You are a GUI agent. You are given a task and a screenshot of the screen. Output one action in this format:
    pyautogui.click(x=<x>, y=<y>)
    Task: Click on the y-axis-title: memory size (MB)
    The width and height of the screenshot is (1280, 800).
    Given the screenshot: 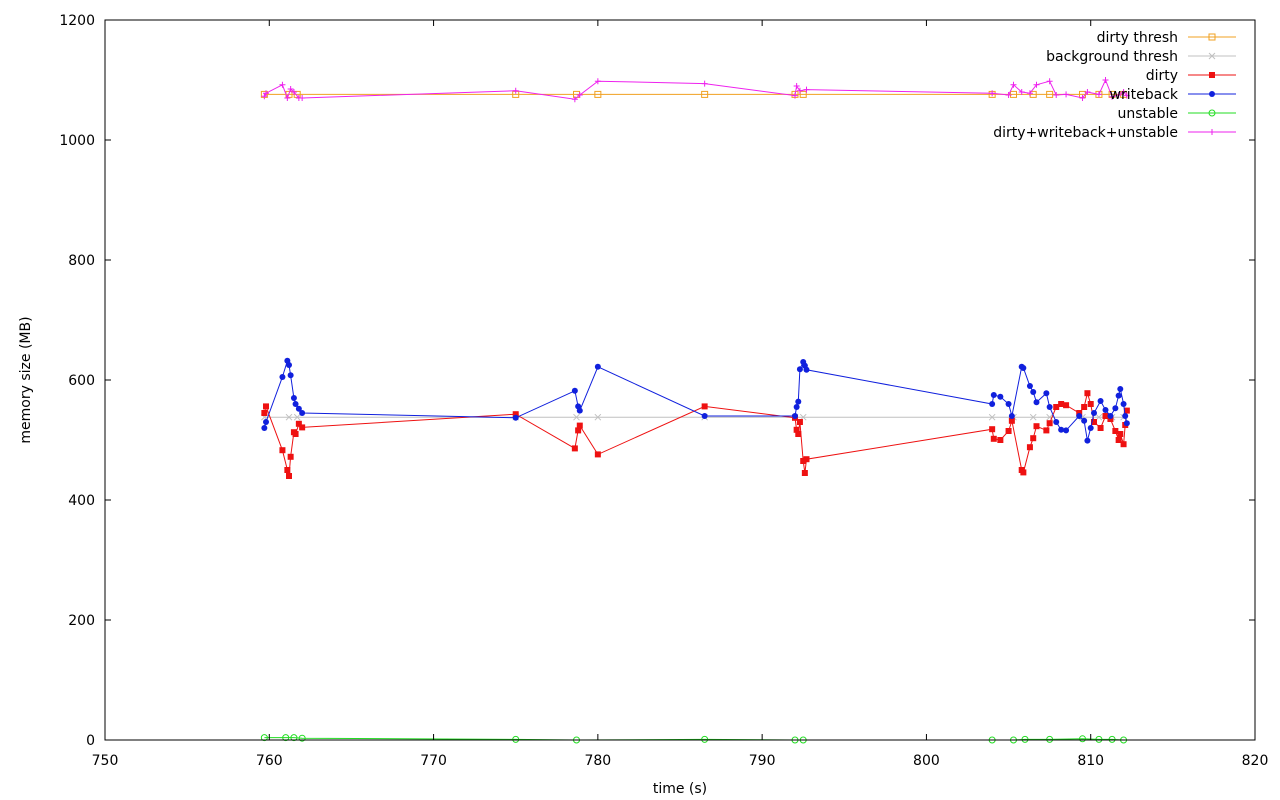 What is the action you would take?
    pyautogui.click(x=26, y=379)
    